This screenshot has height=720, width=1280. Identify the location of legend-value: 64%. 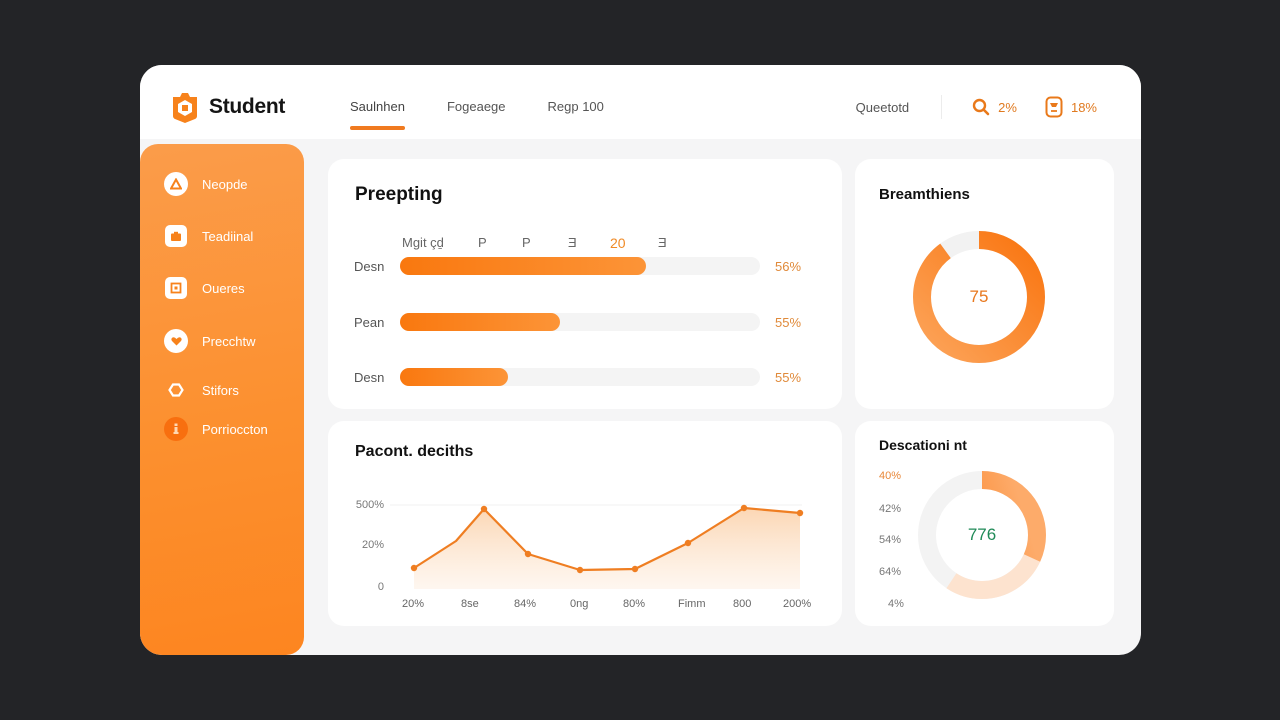
(890, 572).